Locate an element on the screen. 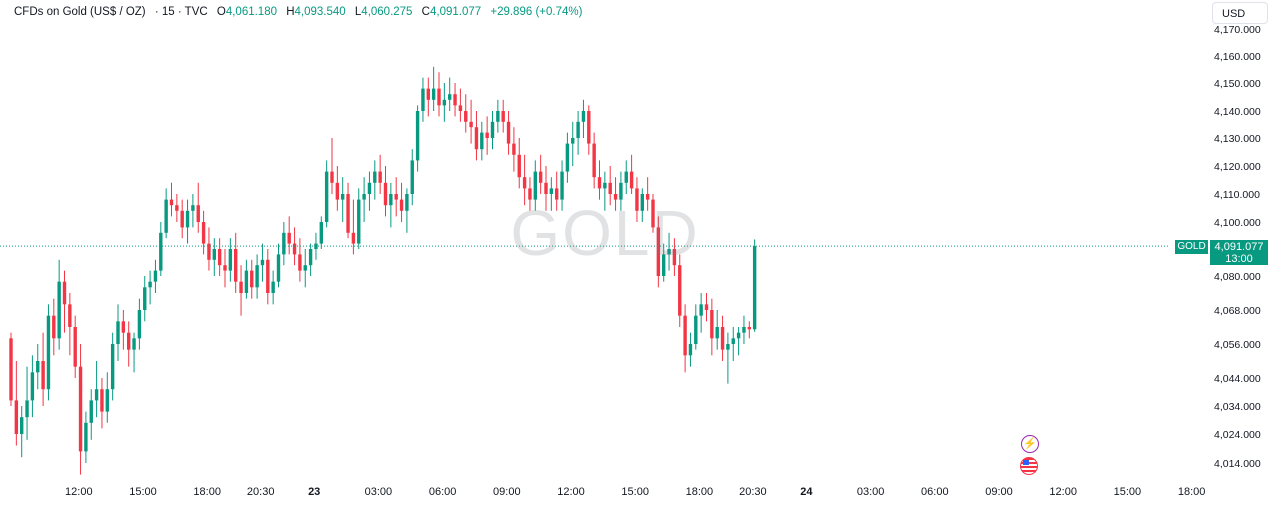  price-tick-label: 4,170.000 is located at coordinates (1237, 30).